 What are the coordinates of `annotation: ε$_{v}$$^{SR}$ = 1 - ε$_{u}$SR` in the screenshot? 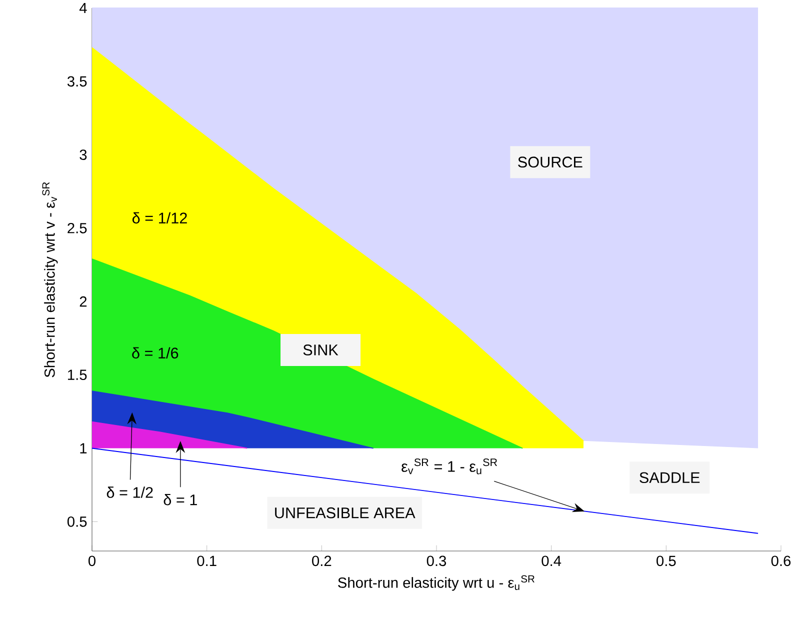 It's located at (450, 466).